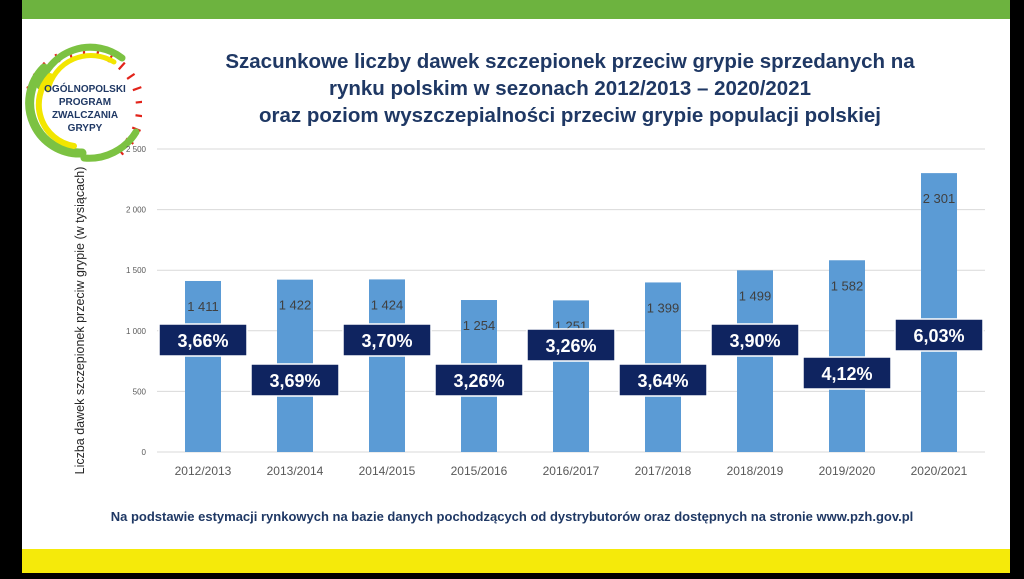 The height and width of the screenshot is (579, 1024). Describe the element at coordinates (847, 285) in the screenshot. I see `bar-value-label: 1 582` at that location.